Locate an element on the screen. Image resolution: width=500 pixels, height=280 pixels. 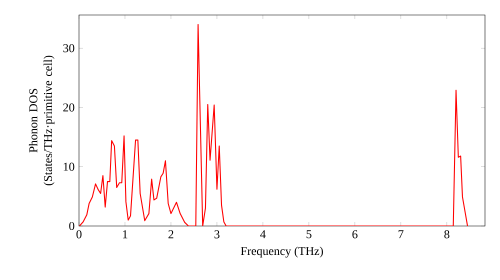
y-tick-label: 30 is located at coordinates (68, 48).